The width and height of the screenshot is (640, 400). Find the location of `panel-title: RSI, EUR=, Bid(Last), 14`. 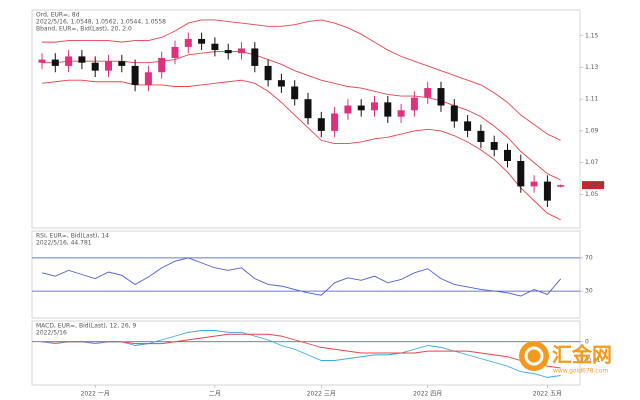

panel-title: RSI, EUR=, Bid(Last), 14 is located at coordinates (72, 236).